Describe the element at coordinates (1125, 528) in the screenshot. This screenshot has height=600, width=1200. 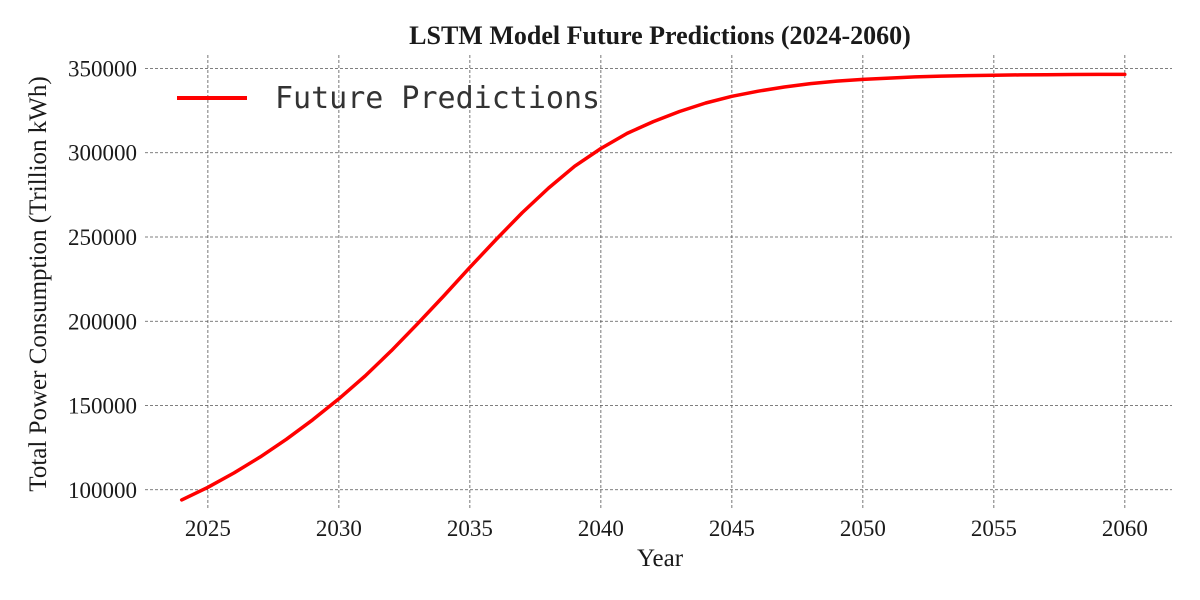
I see `x-tick-label: 2060` at that location.